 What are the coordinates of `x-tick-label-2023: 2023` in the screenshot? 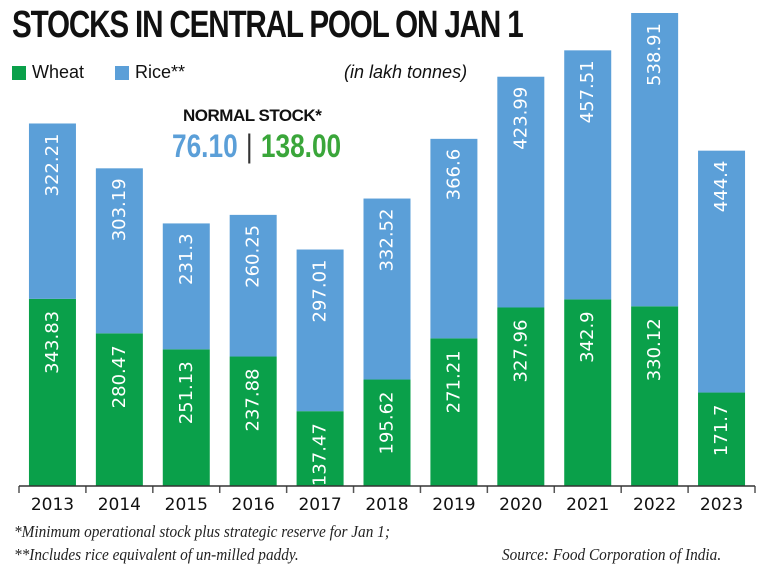 It's located at (721, 505).